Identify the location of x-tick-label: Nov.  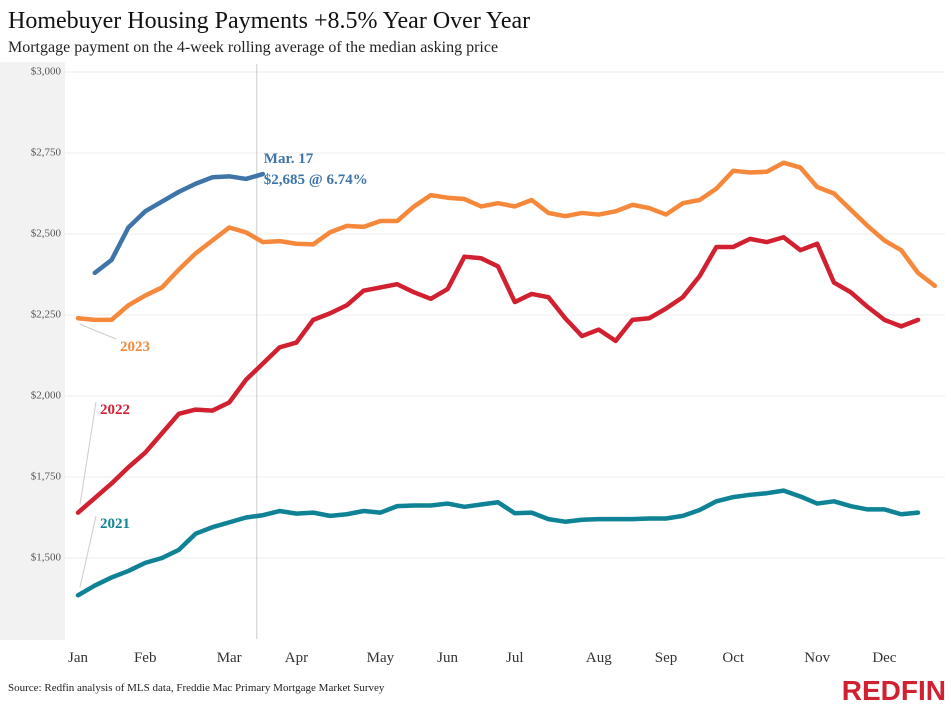
(817, 658).